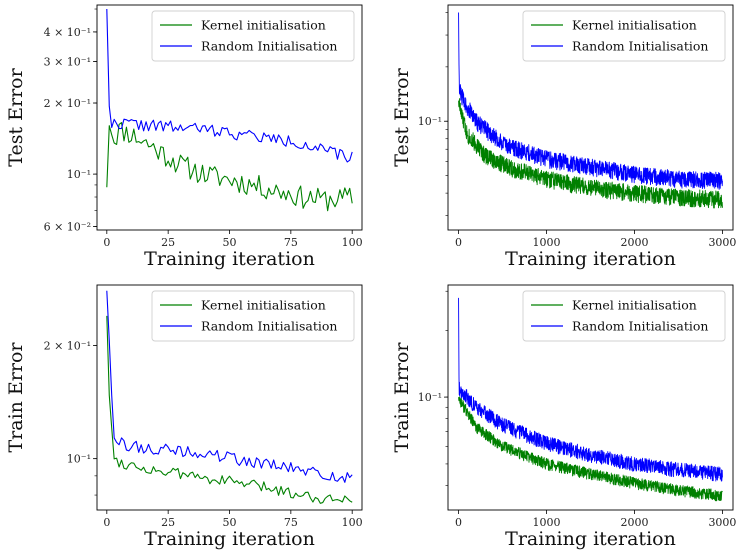 The image size is (740, 550). I want to click on y-tick-label: 6 × 10⁻², so click(67, 227).